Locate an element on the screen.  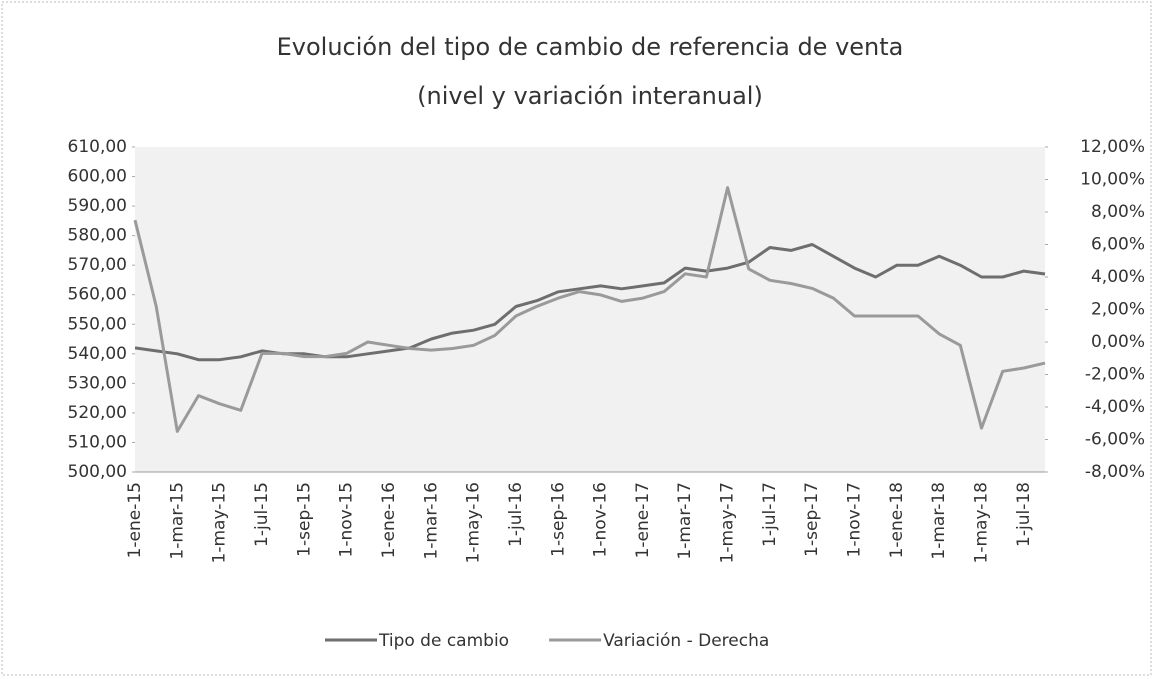
y-tick-label: 540,00 is located at coordinates (97, 354).